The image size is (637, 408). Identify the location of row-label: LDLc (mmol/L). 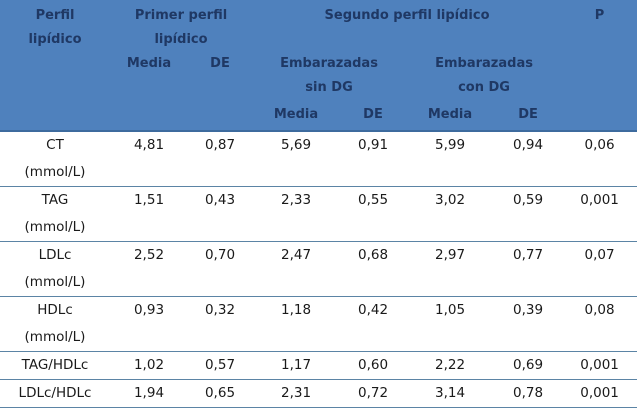
(55, 269).